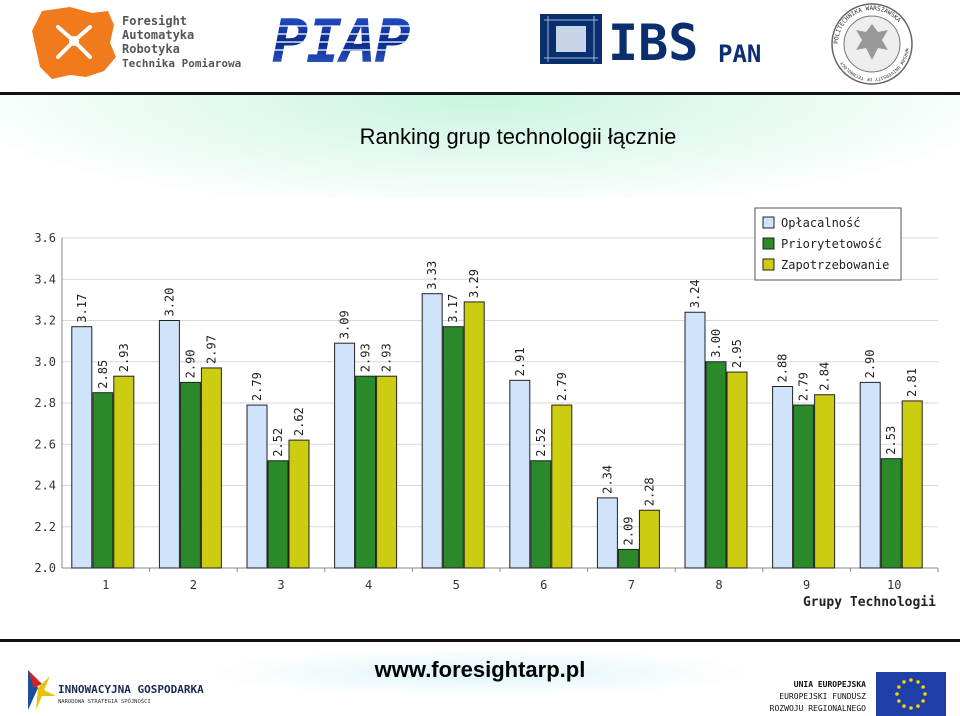 This screenshot has height=716, width=960. What do you see at coordinates (345, 324) in the screenshot?
I see `bar-value-label: 3.09` at bounding box center [345, 324].